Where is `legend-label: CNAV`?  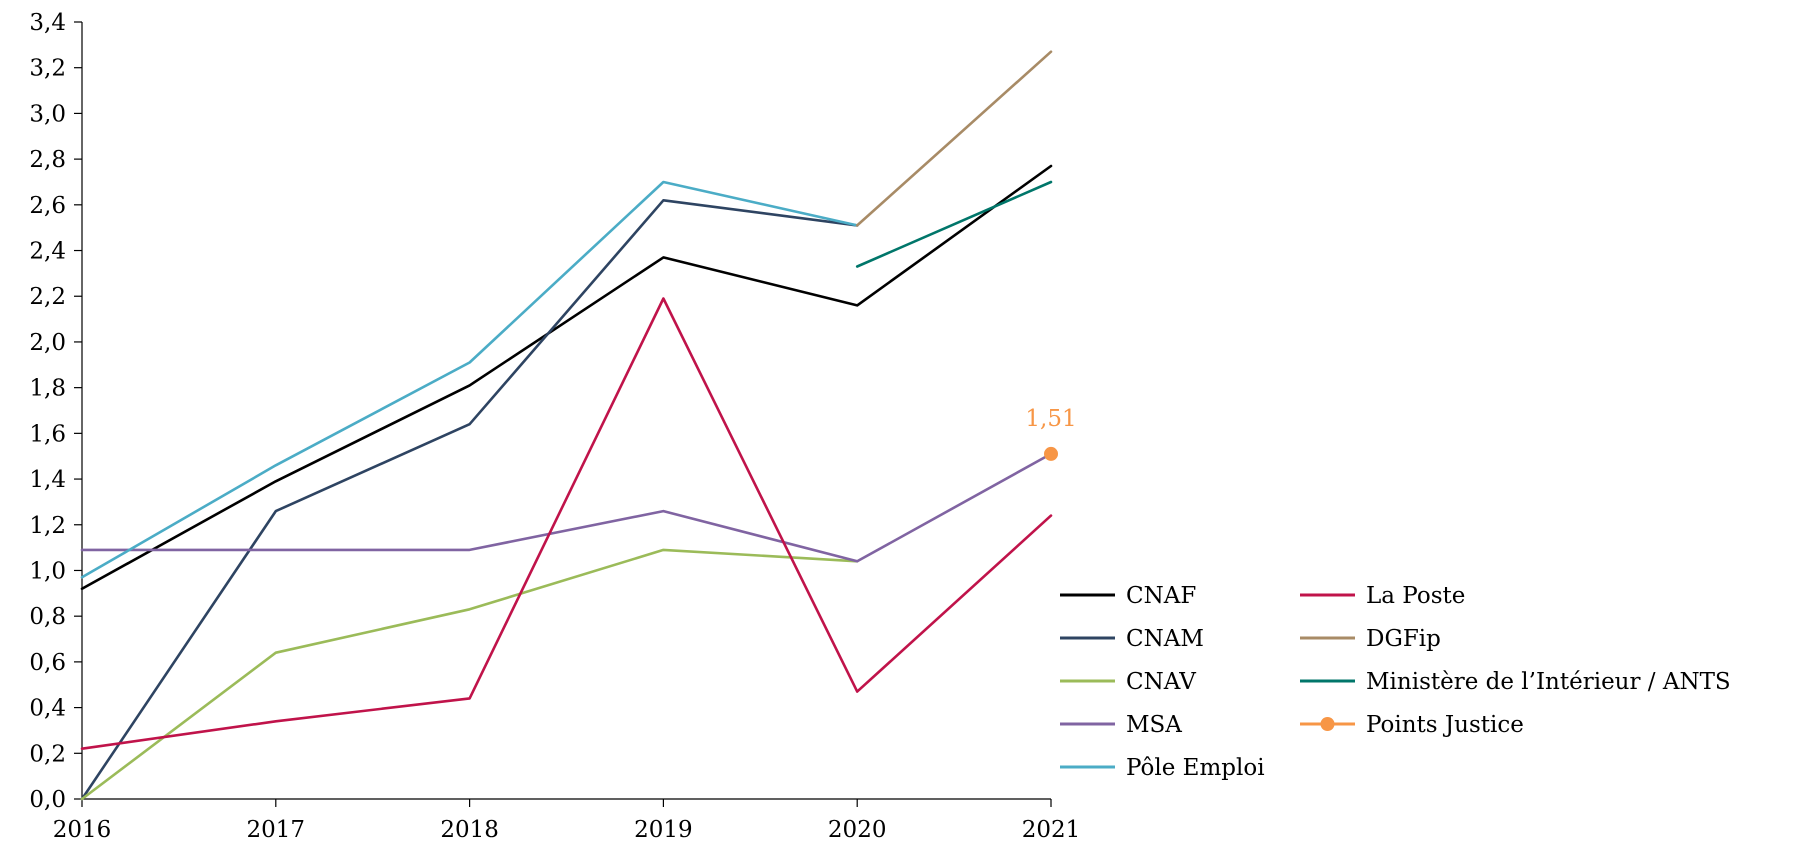 legend-label: CNAV is located at coordinates (1161, 682).